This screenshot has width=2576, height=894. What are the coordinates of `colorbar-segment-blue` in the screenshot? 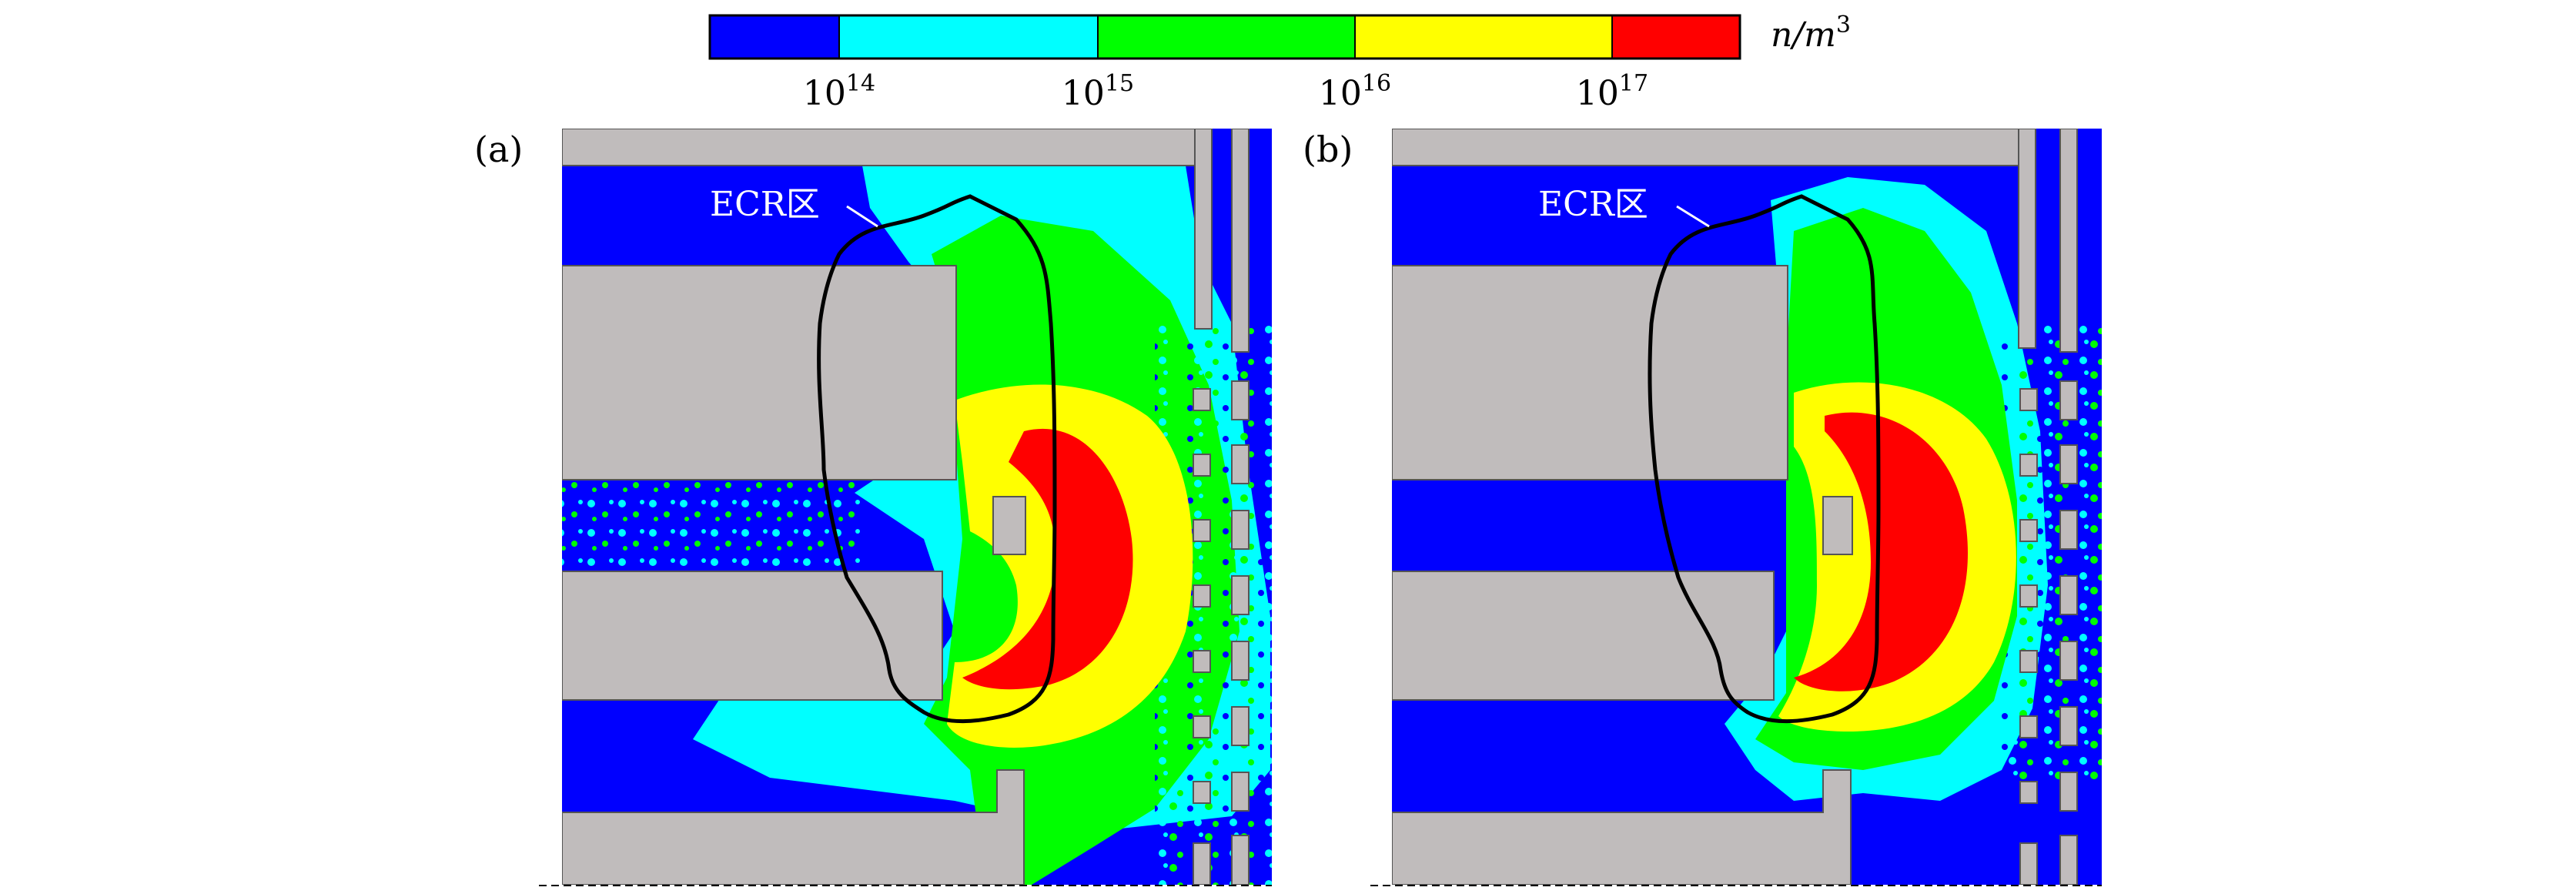 It's located at (775, 37).